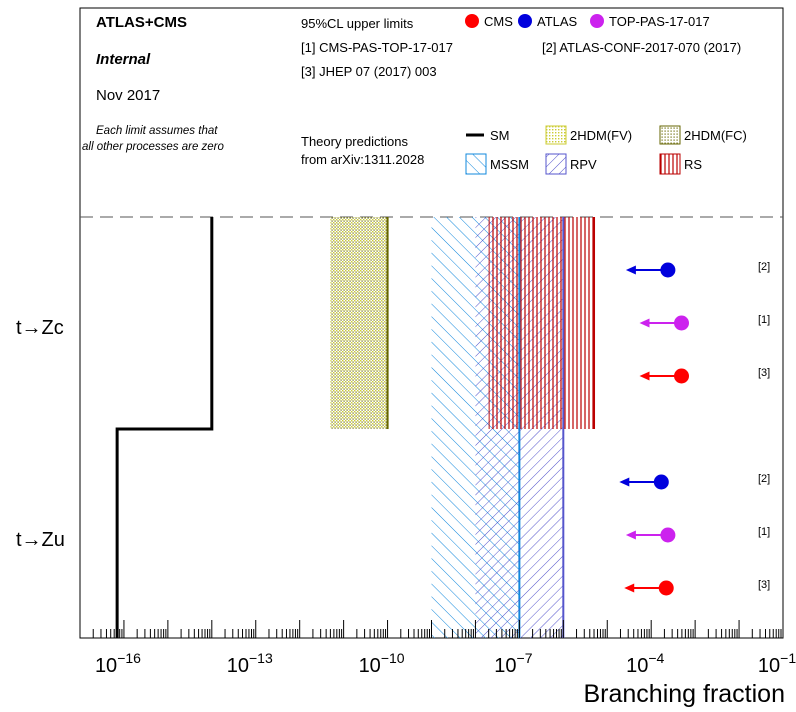 This screenshot has height=712, width=796. What do you see at coordinates (472, 21) in the screenshot?
I see `legend-cms-marker` at bounding box center [472, 21].